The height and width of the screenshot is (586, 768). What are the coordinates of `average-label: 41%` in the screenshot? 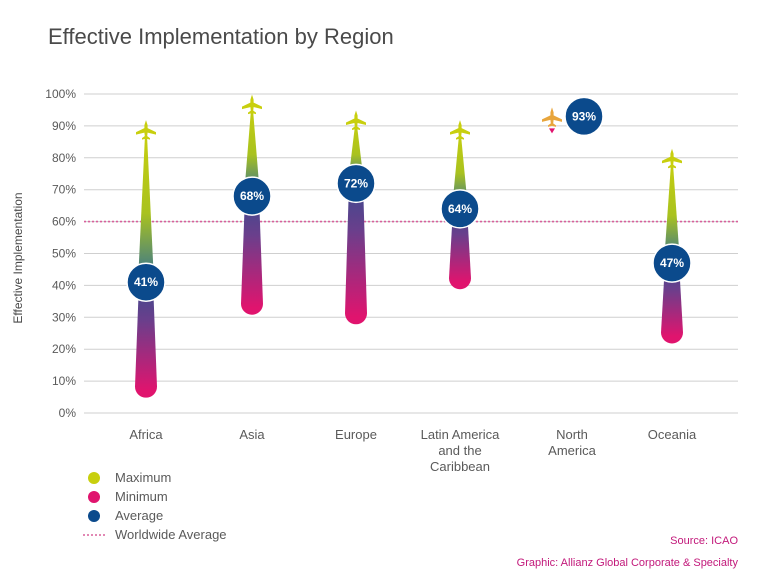 It's located at (146, 282).